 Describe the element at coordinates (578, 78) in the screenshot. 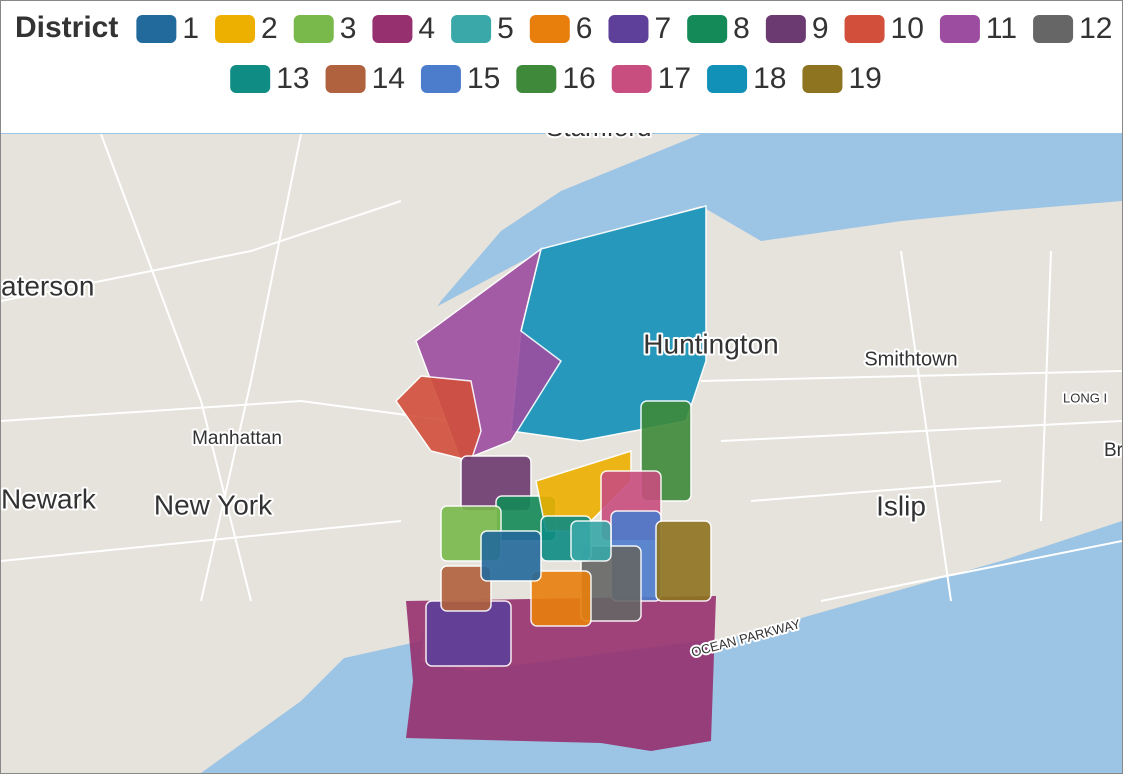

I see `legend-label: 16` at that location.